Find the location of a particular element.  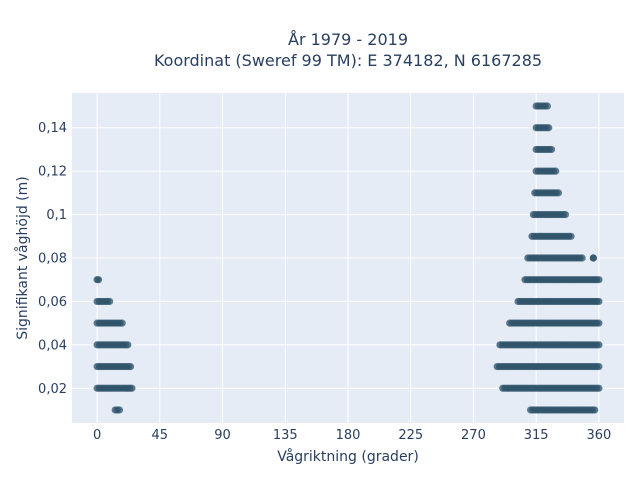

x-tick-label: 45 is located at coordinates (160, 435).